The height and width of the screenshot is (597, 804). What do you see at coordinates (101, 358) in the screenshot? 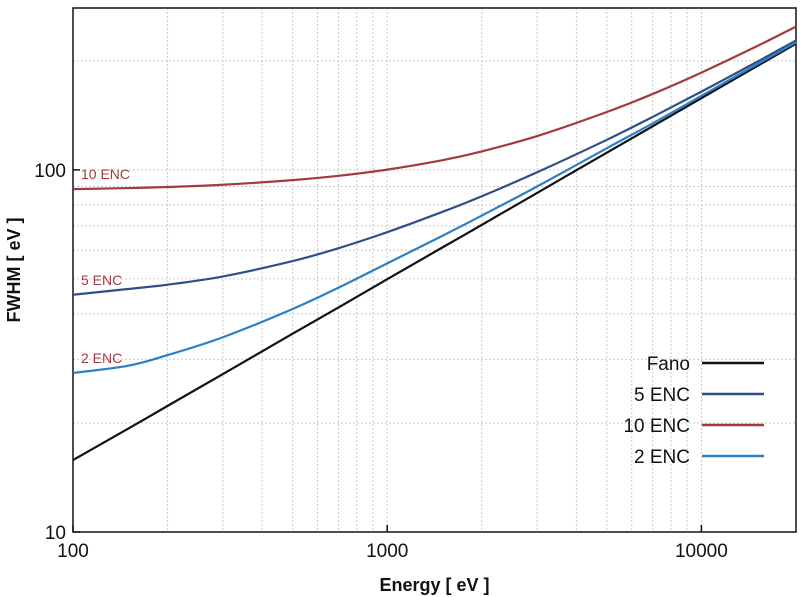
I see `annotation-2-enc: 2 ENC` at bounding box center [101, 358].